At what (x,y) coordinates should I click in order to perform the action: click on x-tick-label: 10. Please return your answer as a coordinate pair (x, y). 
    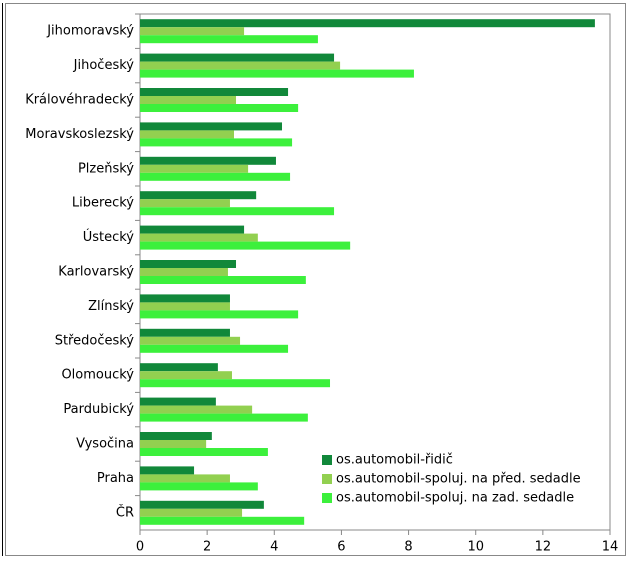
    Looking at the image, I should click on (475, 547).